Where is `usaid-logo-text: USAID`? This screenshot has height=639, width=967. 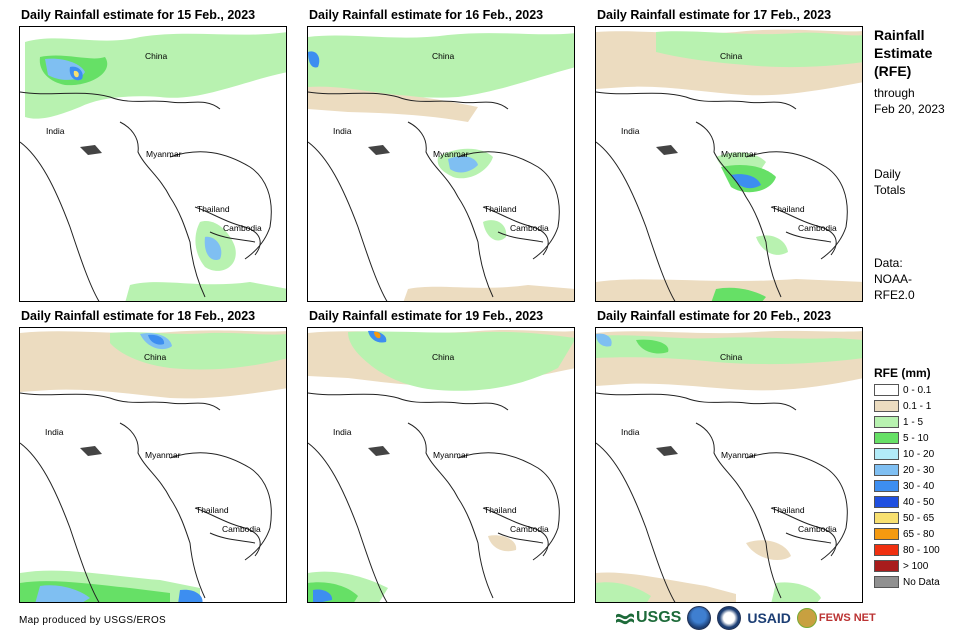 usaid-logo-text: USAID is located at coordinates (769, 618).